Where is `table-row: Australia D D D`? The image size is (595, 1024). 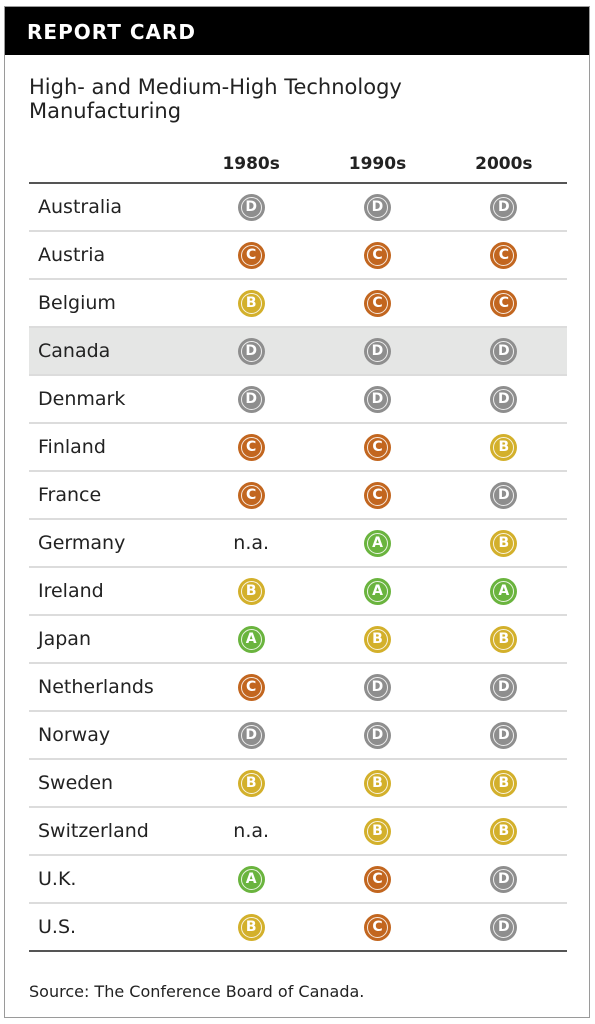
table-row: Australia D D D is located at coordinates (298, 207).